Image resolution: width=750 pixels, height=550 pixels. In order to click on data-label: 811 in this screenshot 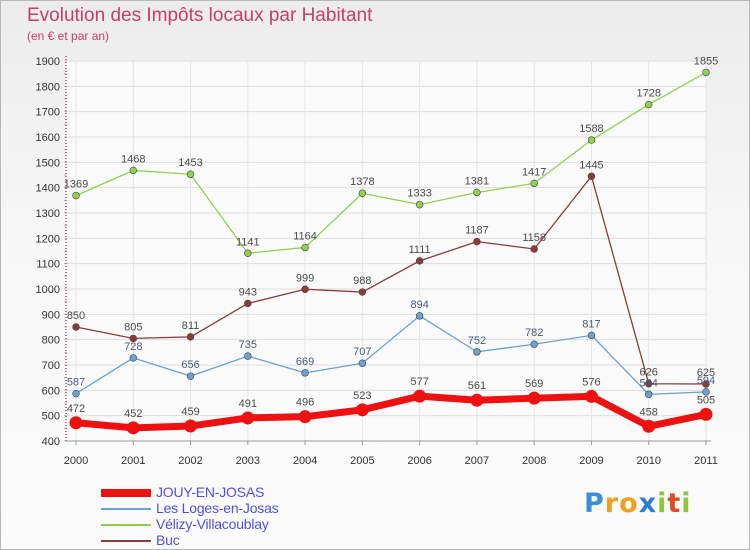, I will do `click(191, 326)`.